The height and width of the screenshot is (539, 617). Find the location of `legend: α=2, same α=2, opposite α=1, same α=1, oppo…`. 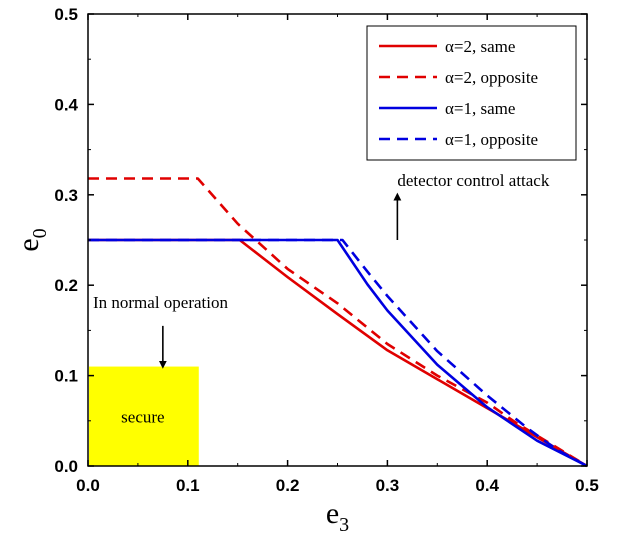

legend: α=2, same α=2, opposite α=1, same α=1, oppo… is located at coordinates (471, 93).